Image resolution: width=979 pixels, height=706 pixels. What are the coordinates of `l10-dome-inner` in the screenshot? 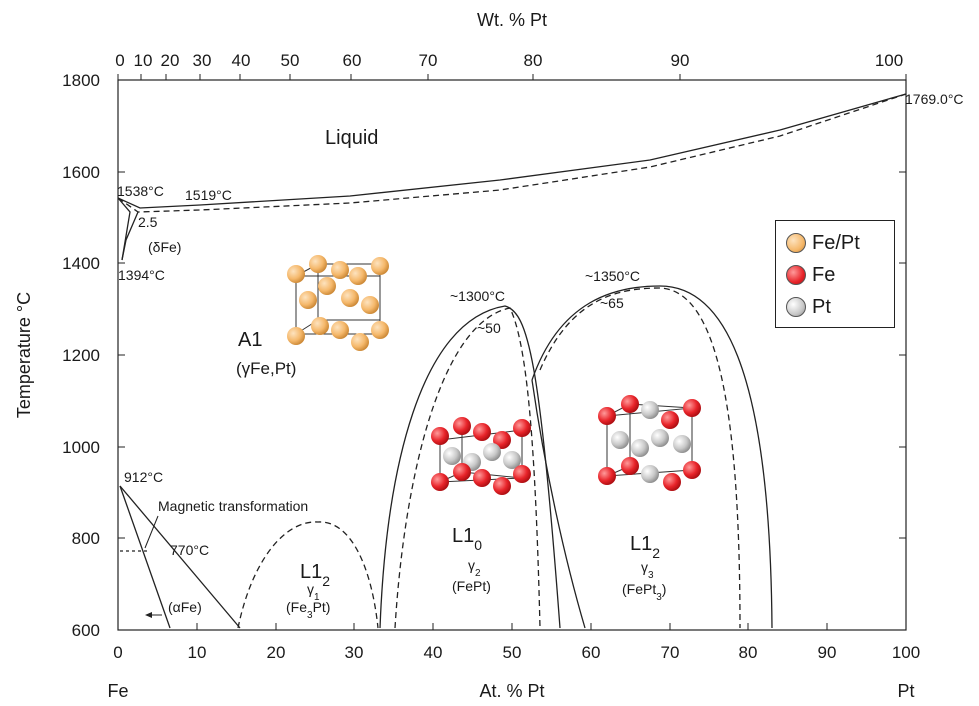 It's located at (467, 468).